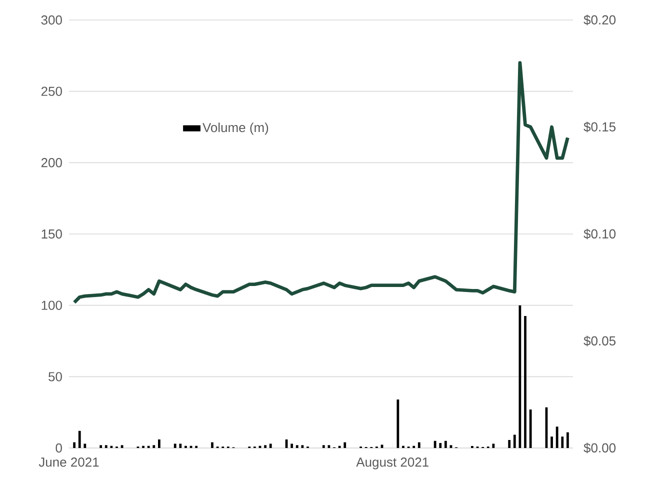 The image size is (650, 490). What do you see at coordinates (51, 20) in the screenshot?
I see `y-tick-label: 300` at bounding box center [51, 20].